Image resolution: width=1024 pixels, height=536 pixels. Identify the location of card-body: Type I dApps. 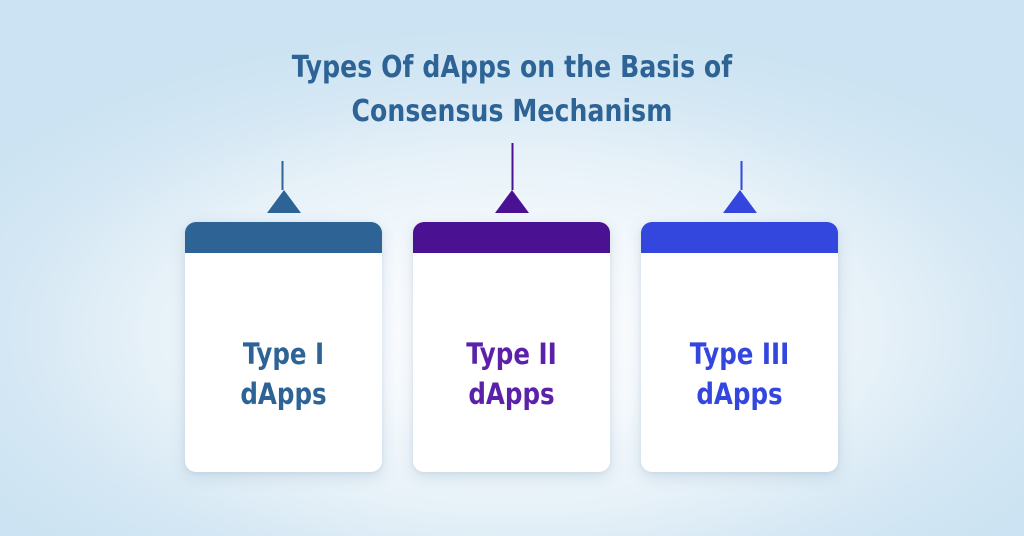
(283, 347).